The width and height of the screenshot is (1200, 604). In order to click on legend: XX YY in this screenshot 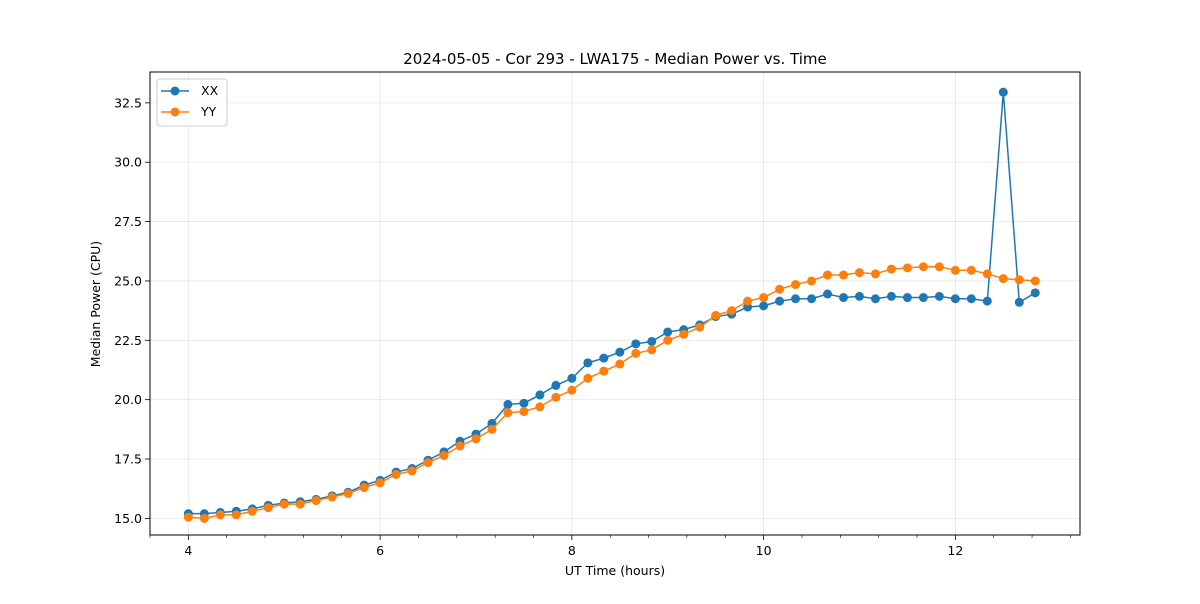, I will do `click(192, 102)`.